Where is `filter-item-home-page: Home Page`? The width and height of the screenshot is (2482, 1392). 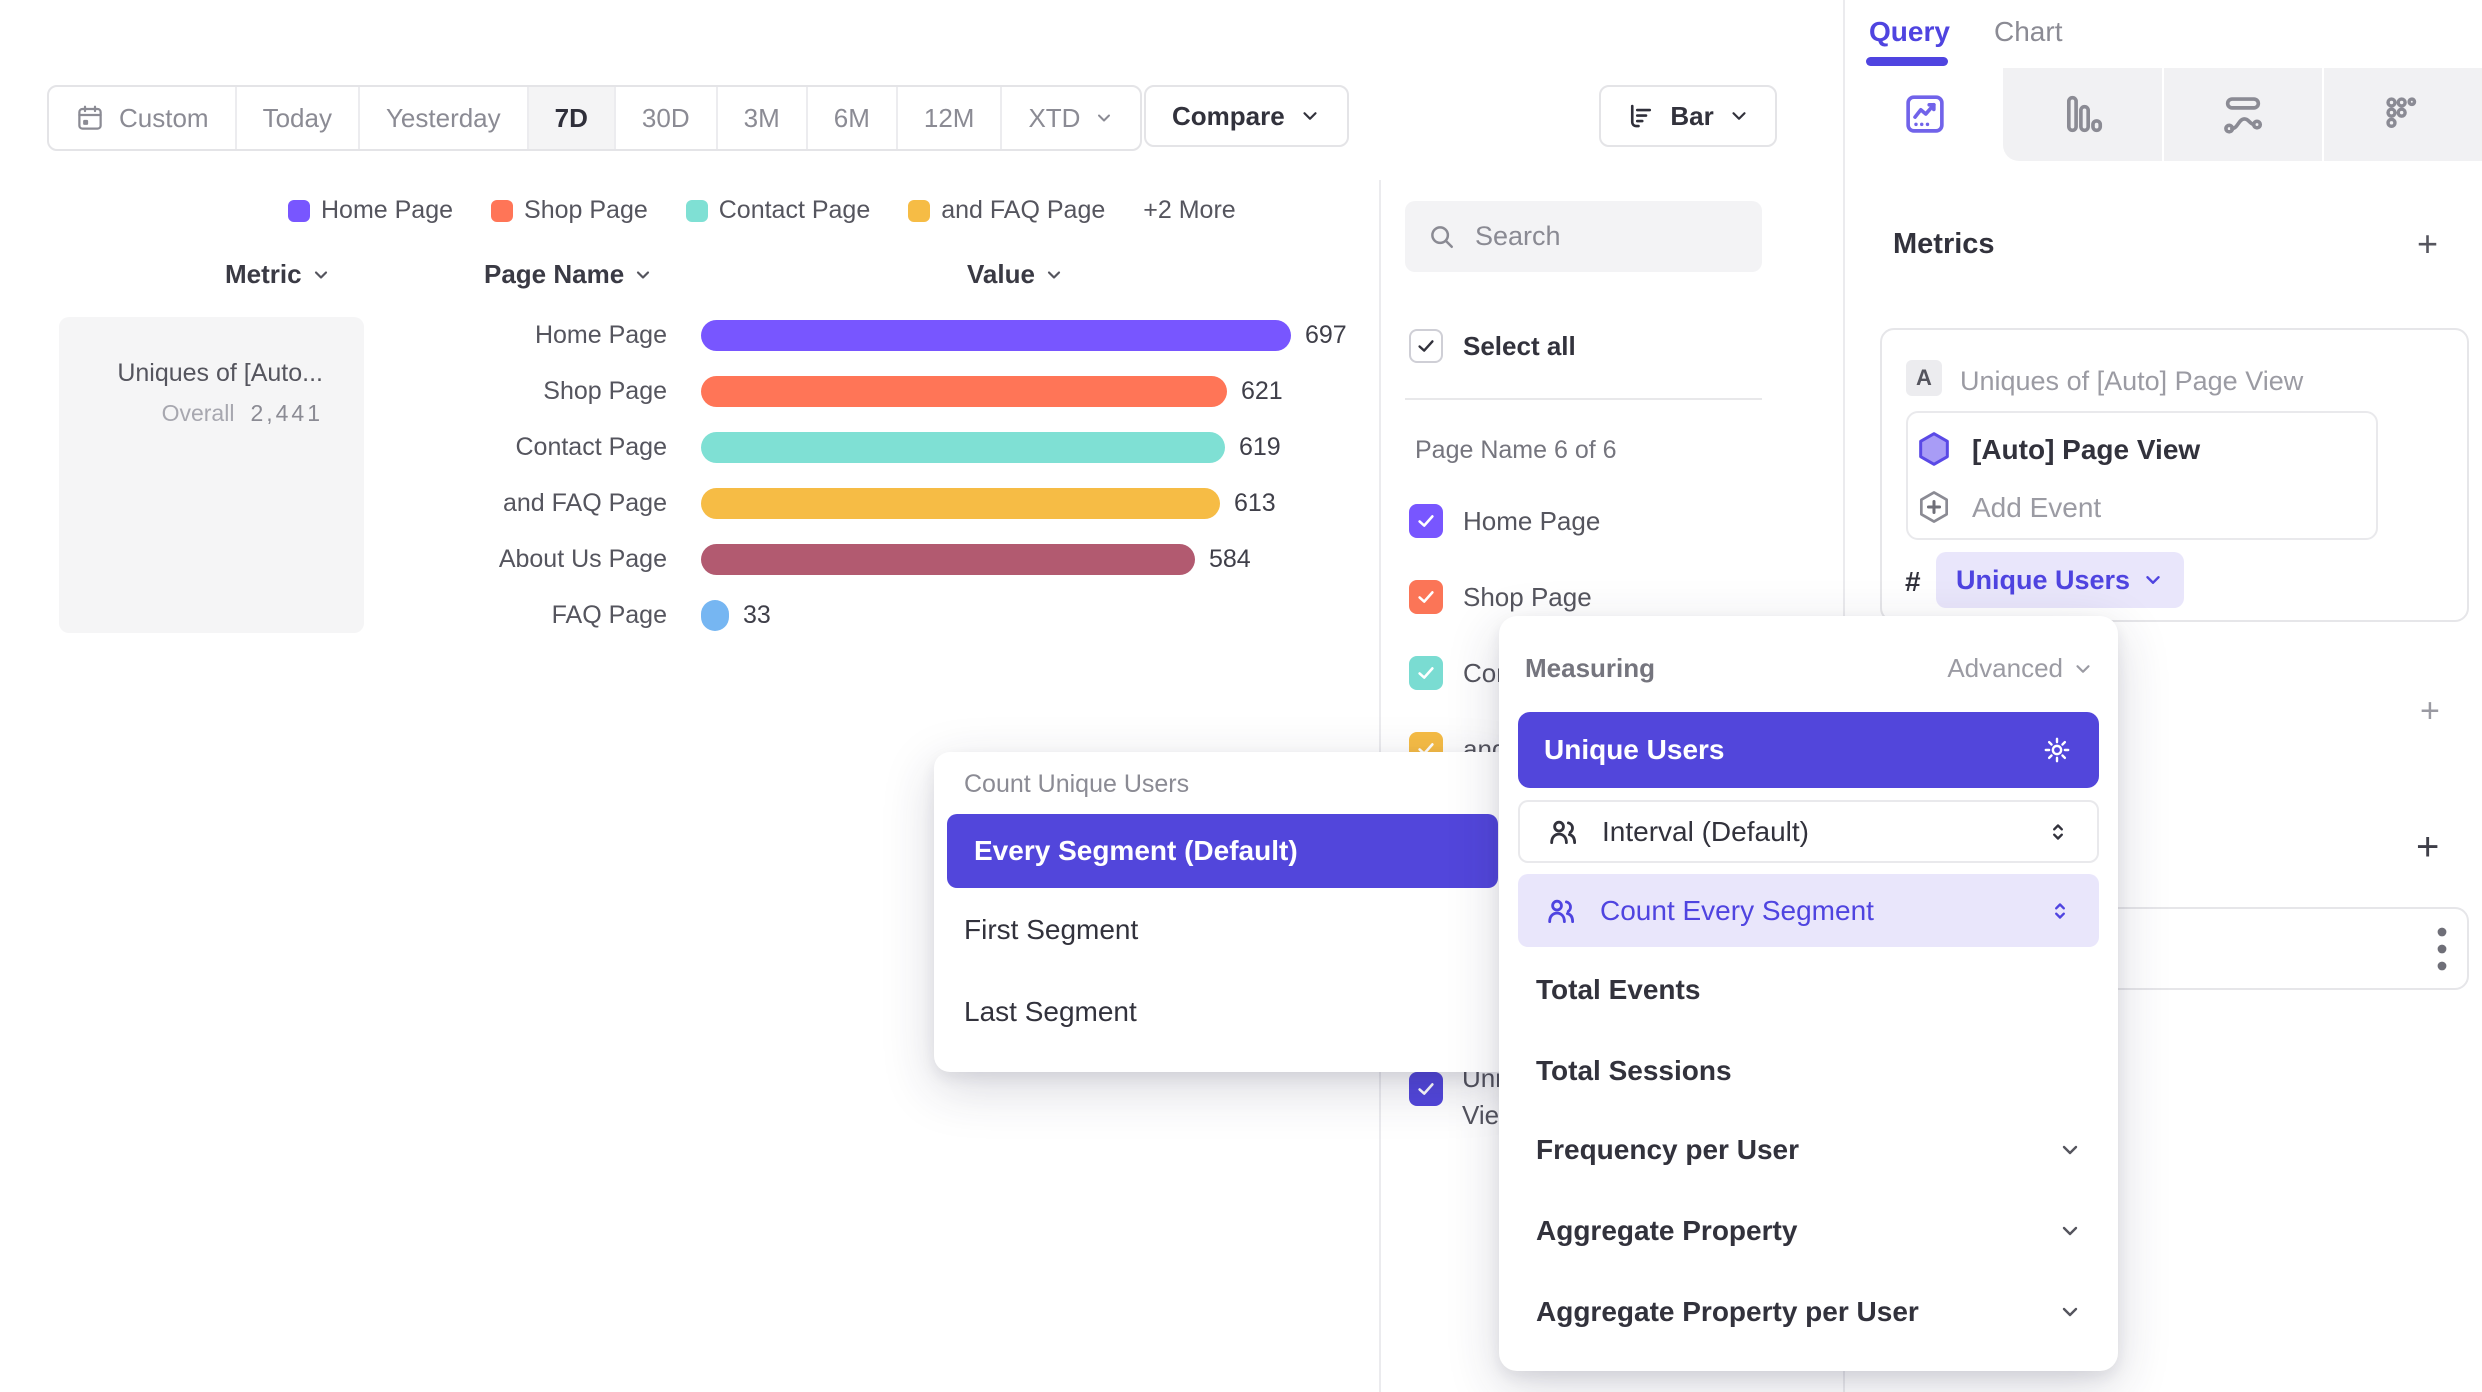 filter-item-home-page: Home Page is located at coordinates (1504, 521).